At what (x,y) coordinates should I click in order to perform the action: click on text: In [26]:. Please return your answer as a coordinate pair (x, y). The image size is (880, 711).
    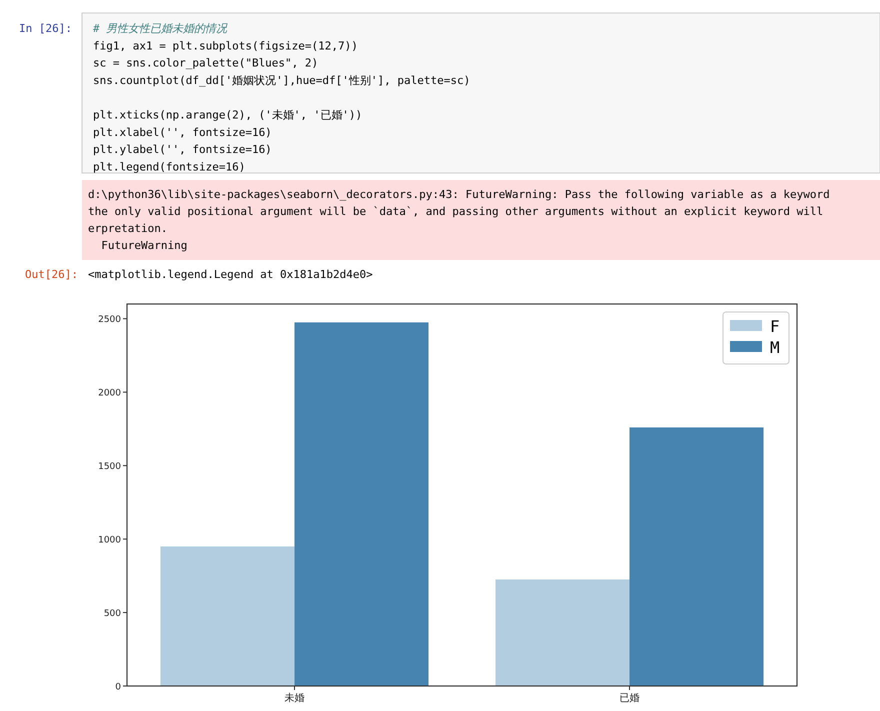
    Looking at the image, I should click on (45, 28).